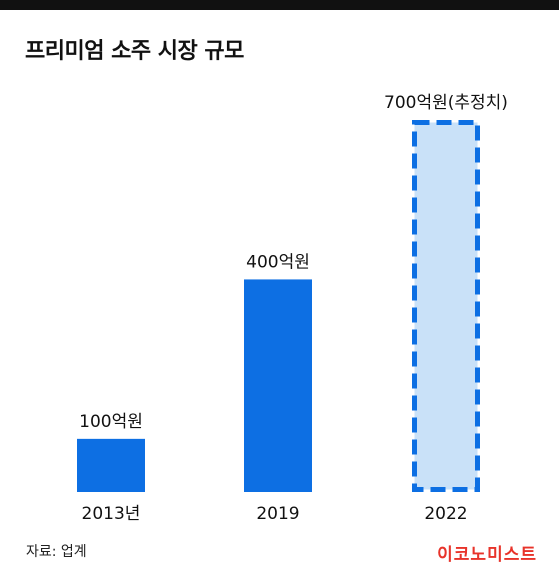  What do you see at coordinates (446, 103) in the screenshot?
I see `bar-value-label-2: 700억원(추정치)` at bounding box center [446, 103].